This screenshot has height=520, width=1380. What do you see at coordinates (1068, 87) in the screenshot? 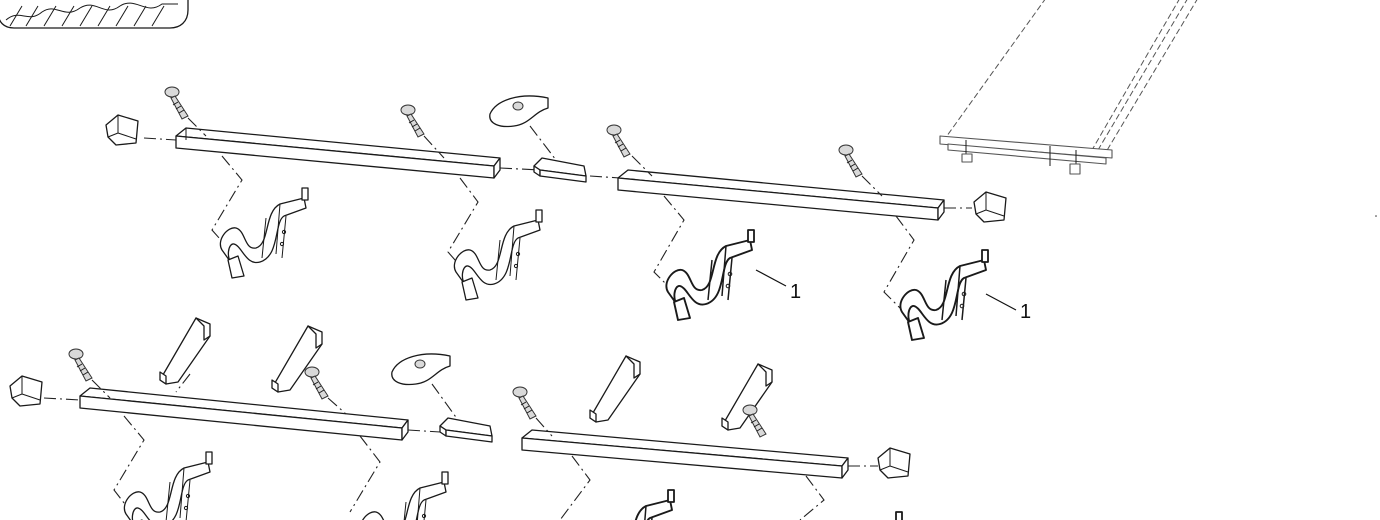
I see `pv-module-outline` at bounding box center [1068, 87].